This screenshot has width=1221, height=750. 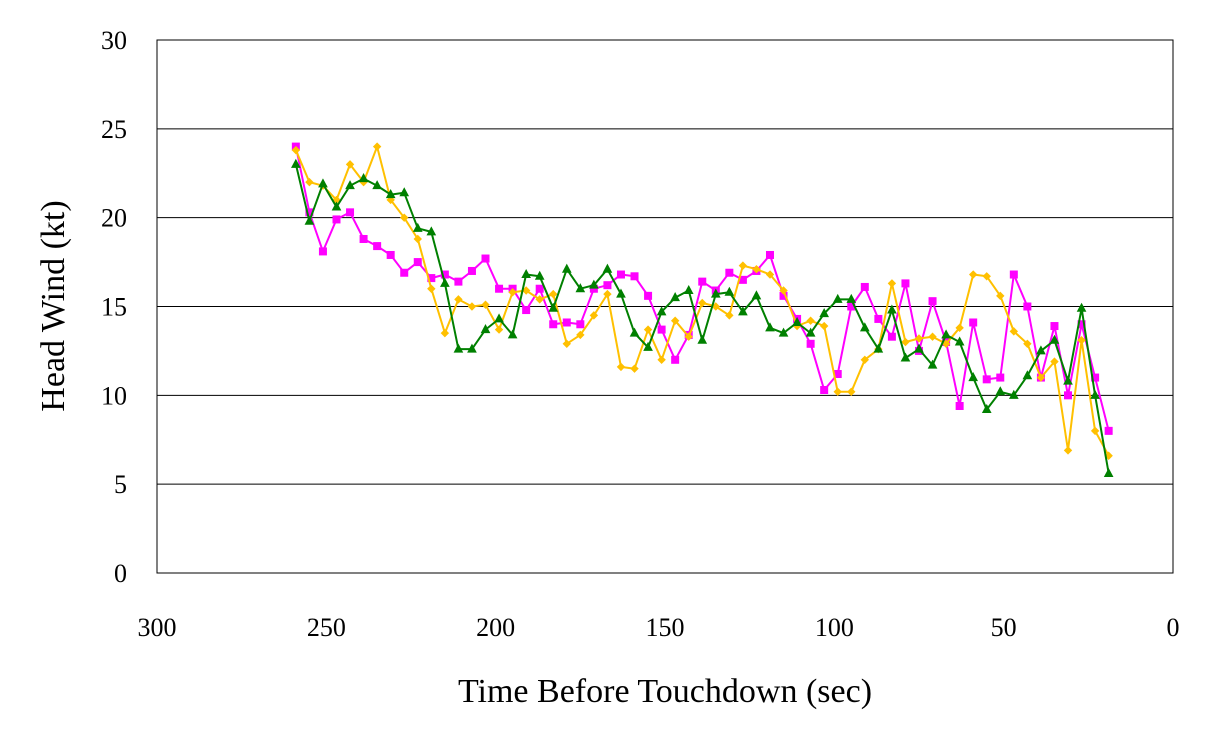 I want to click on y-axis-title: Head Wind (kt), so click(x=53, y=305).